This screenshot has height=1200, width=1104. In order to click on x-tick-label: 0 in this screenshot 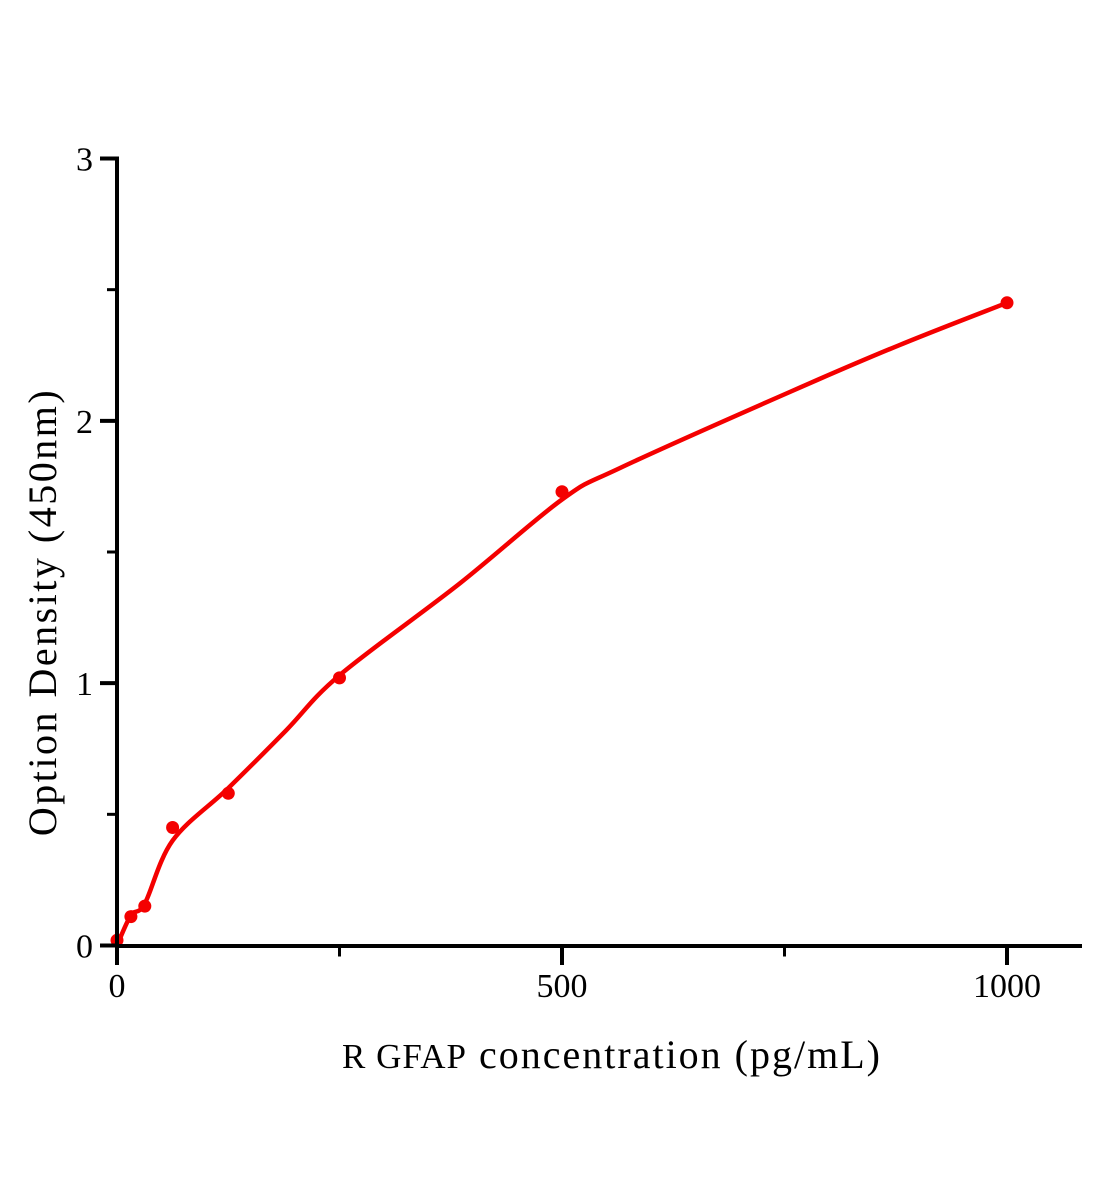, I will do `click(117, 986)`.